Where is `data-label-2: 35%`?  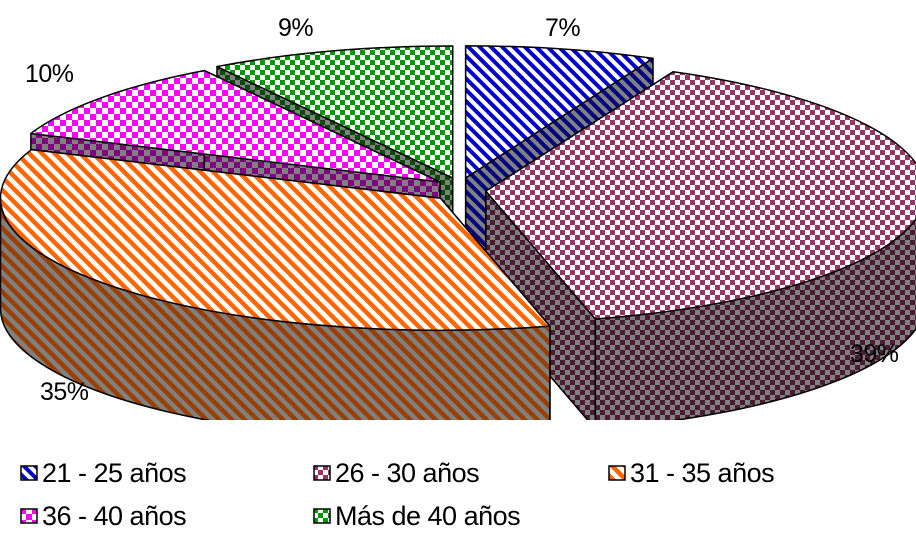 data-label-2: 35% is located at coordinates (64, 392).